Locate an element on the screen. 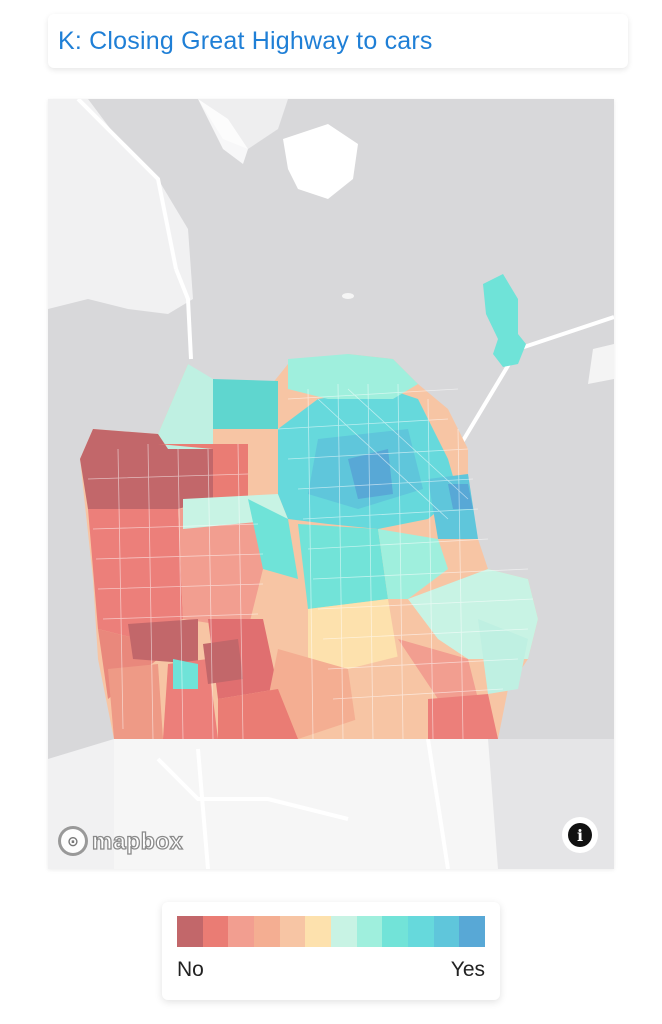 This screenshot has height=1024, width=662. inner-richmond is located at coordinates (203, 471).